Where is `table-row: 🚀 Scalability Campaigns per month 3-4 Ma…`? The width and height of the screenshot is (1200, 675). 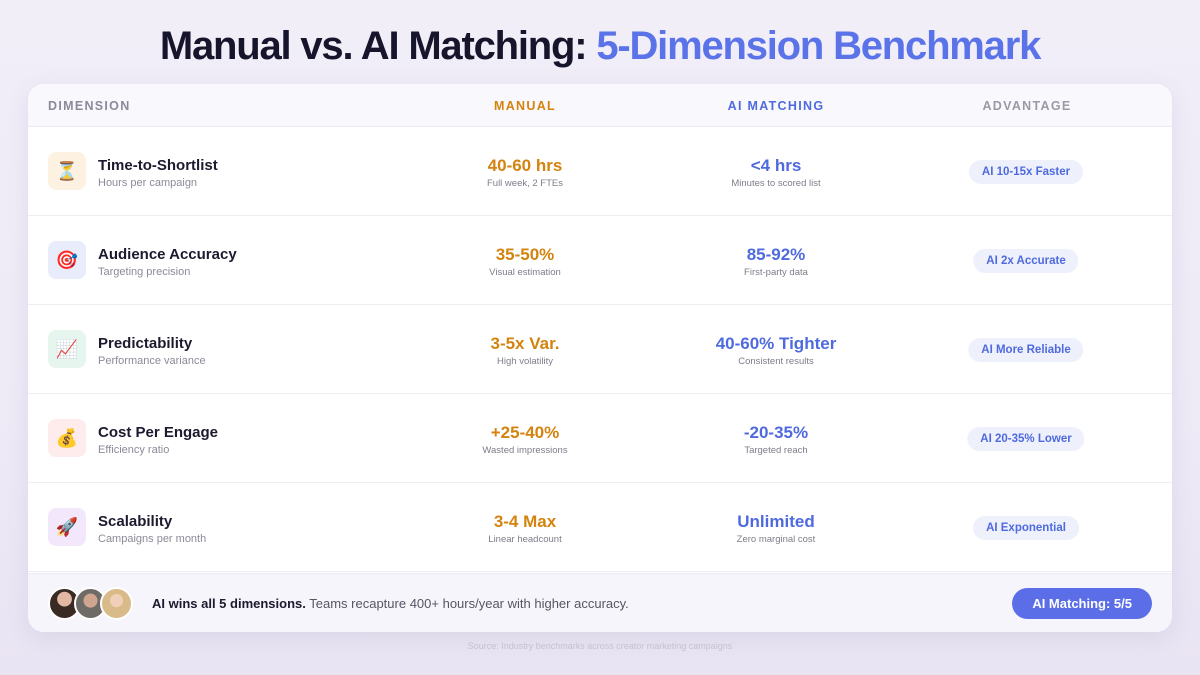 table-row: 🚀 Scalability Campaigns per month 3-4 Ma… is located at coordinates (600, 527).